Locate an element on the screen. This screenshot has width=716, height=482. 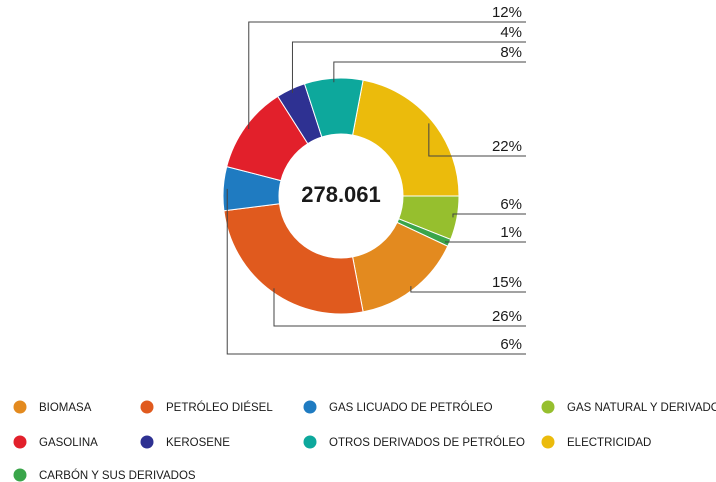
center-label: 278.061 is located at coordinates (341, 194).